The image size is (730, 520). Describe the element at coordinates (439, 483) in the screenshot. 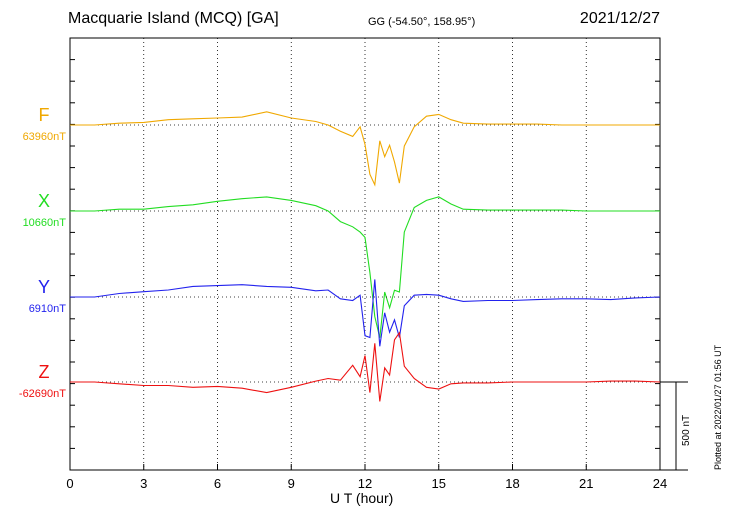

I see `x-tick-label: 15` at that location.